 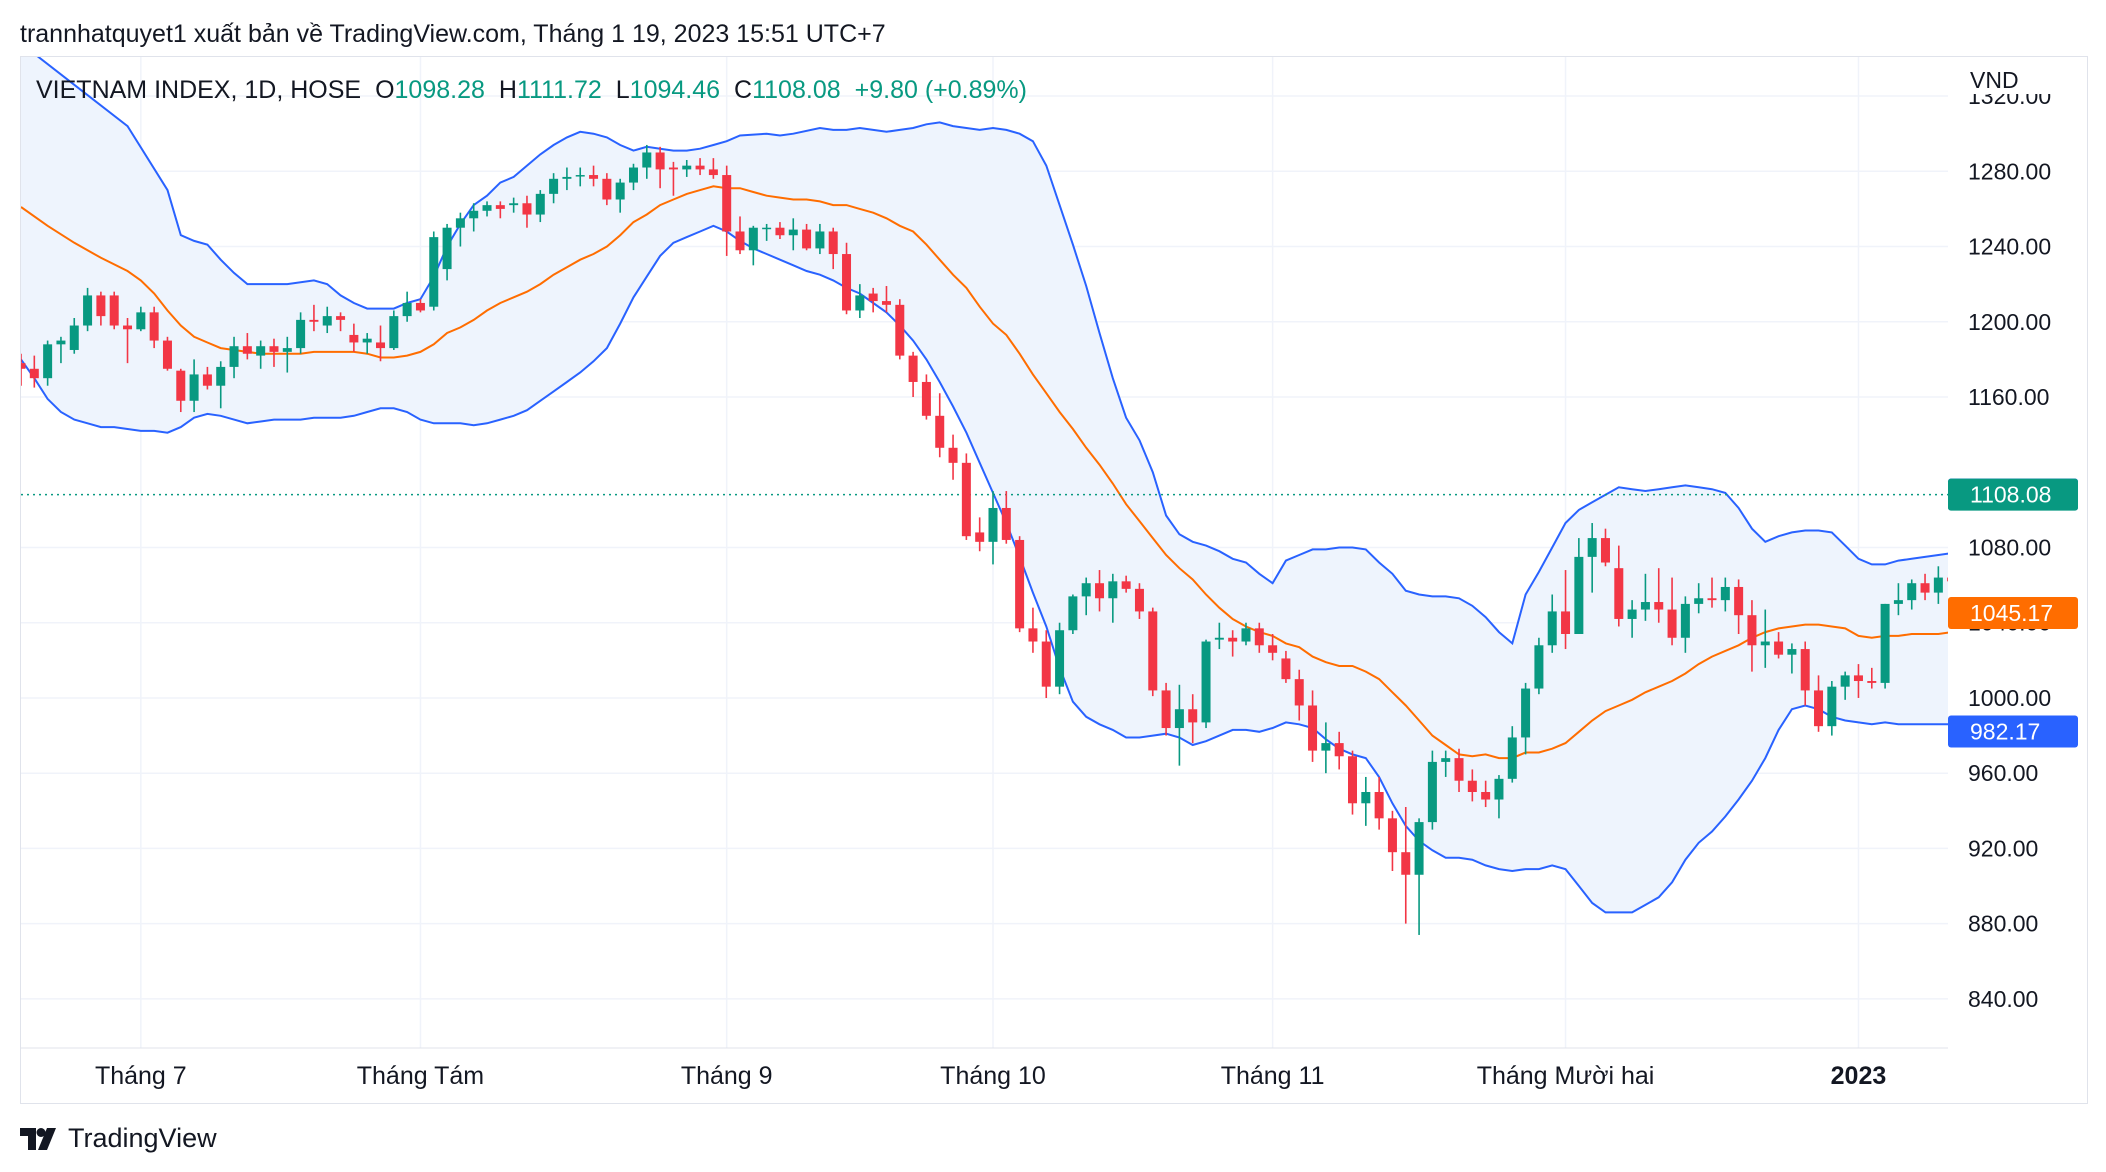 I want to click on time-tick-label: Tháng 10, so click(x=993, y=1076).